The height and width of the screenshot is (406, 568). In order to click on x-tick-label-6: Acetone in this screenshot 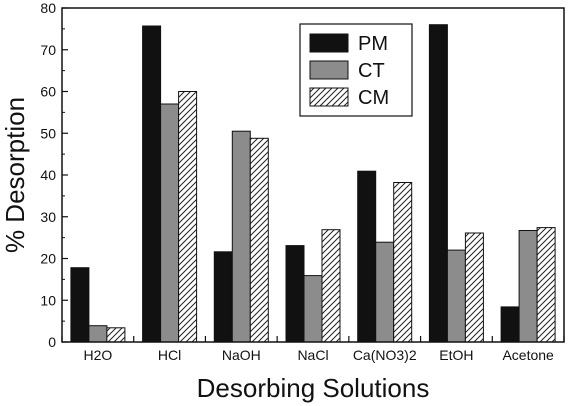, I will do `click(528, 355)`.